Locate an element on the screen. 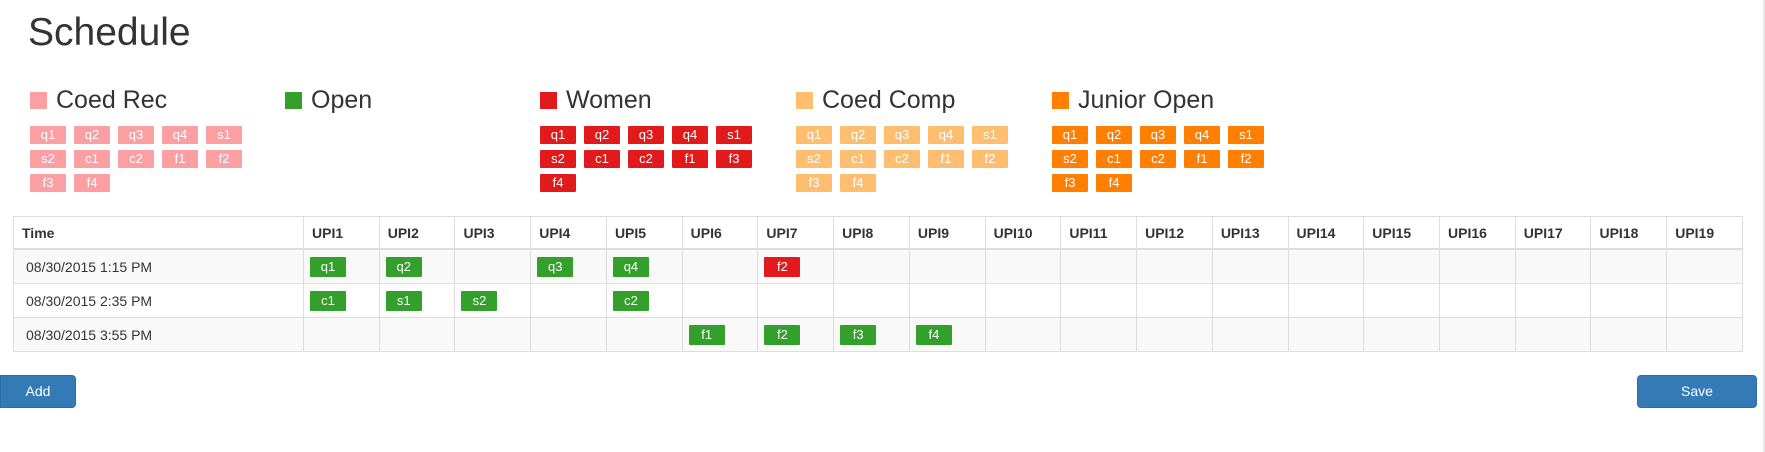  slot-cell: f4 is located at coordinates (947, 334).